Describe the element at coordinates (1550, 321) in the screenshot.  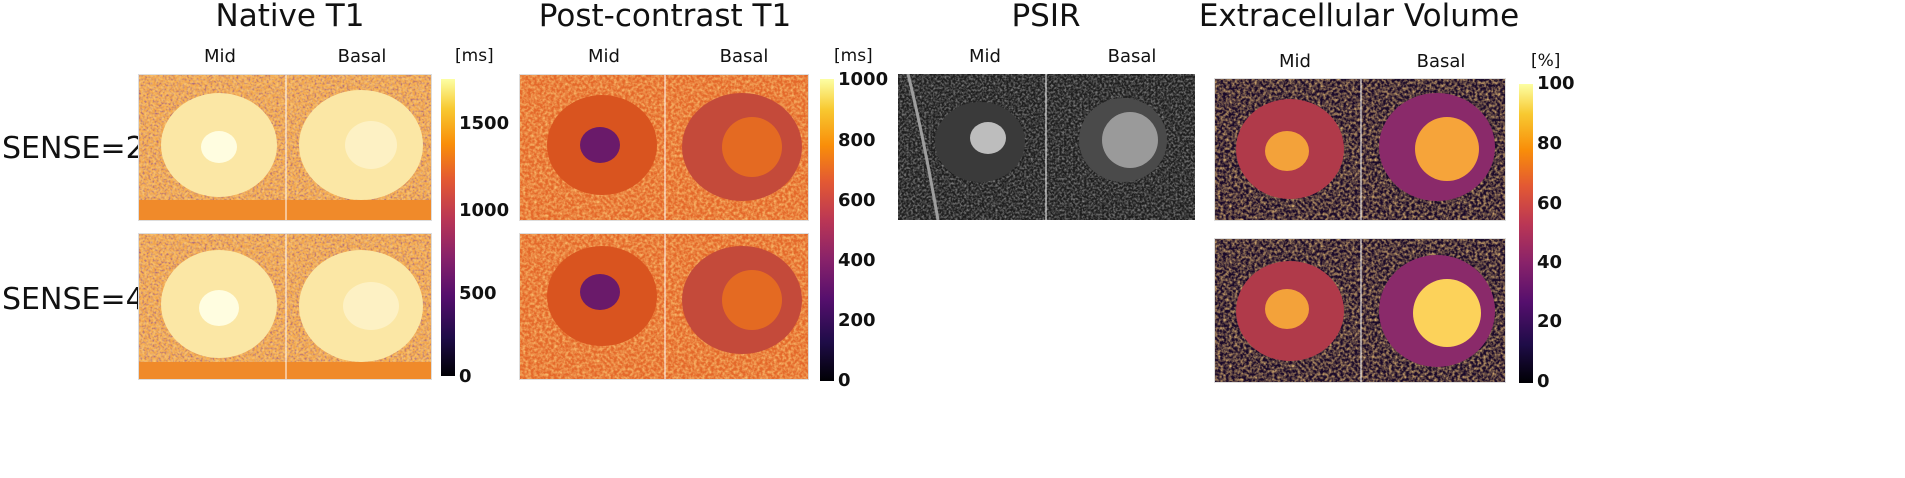
I see `ecv-tick-20: 20` at that location.